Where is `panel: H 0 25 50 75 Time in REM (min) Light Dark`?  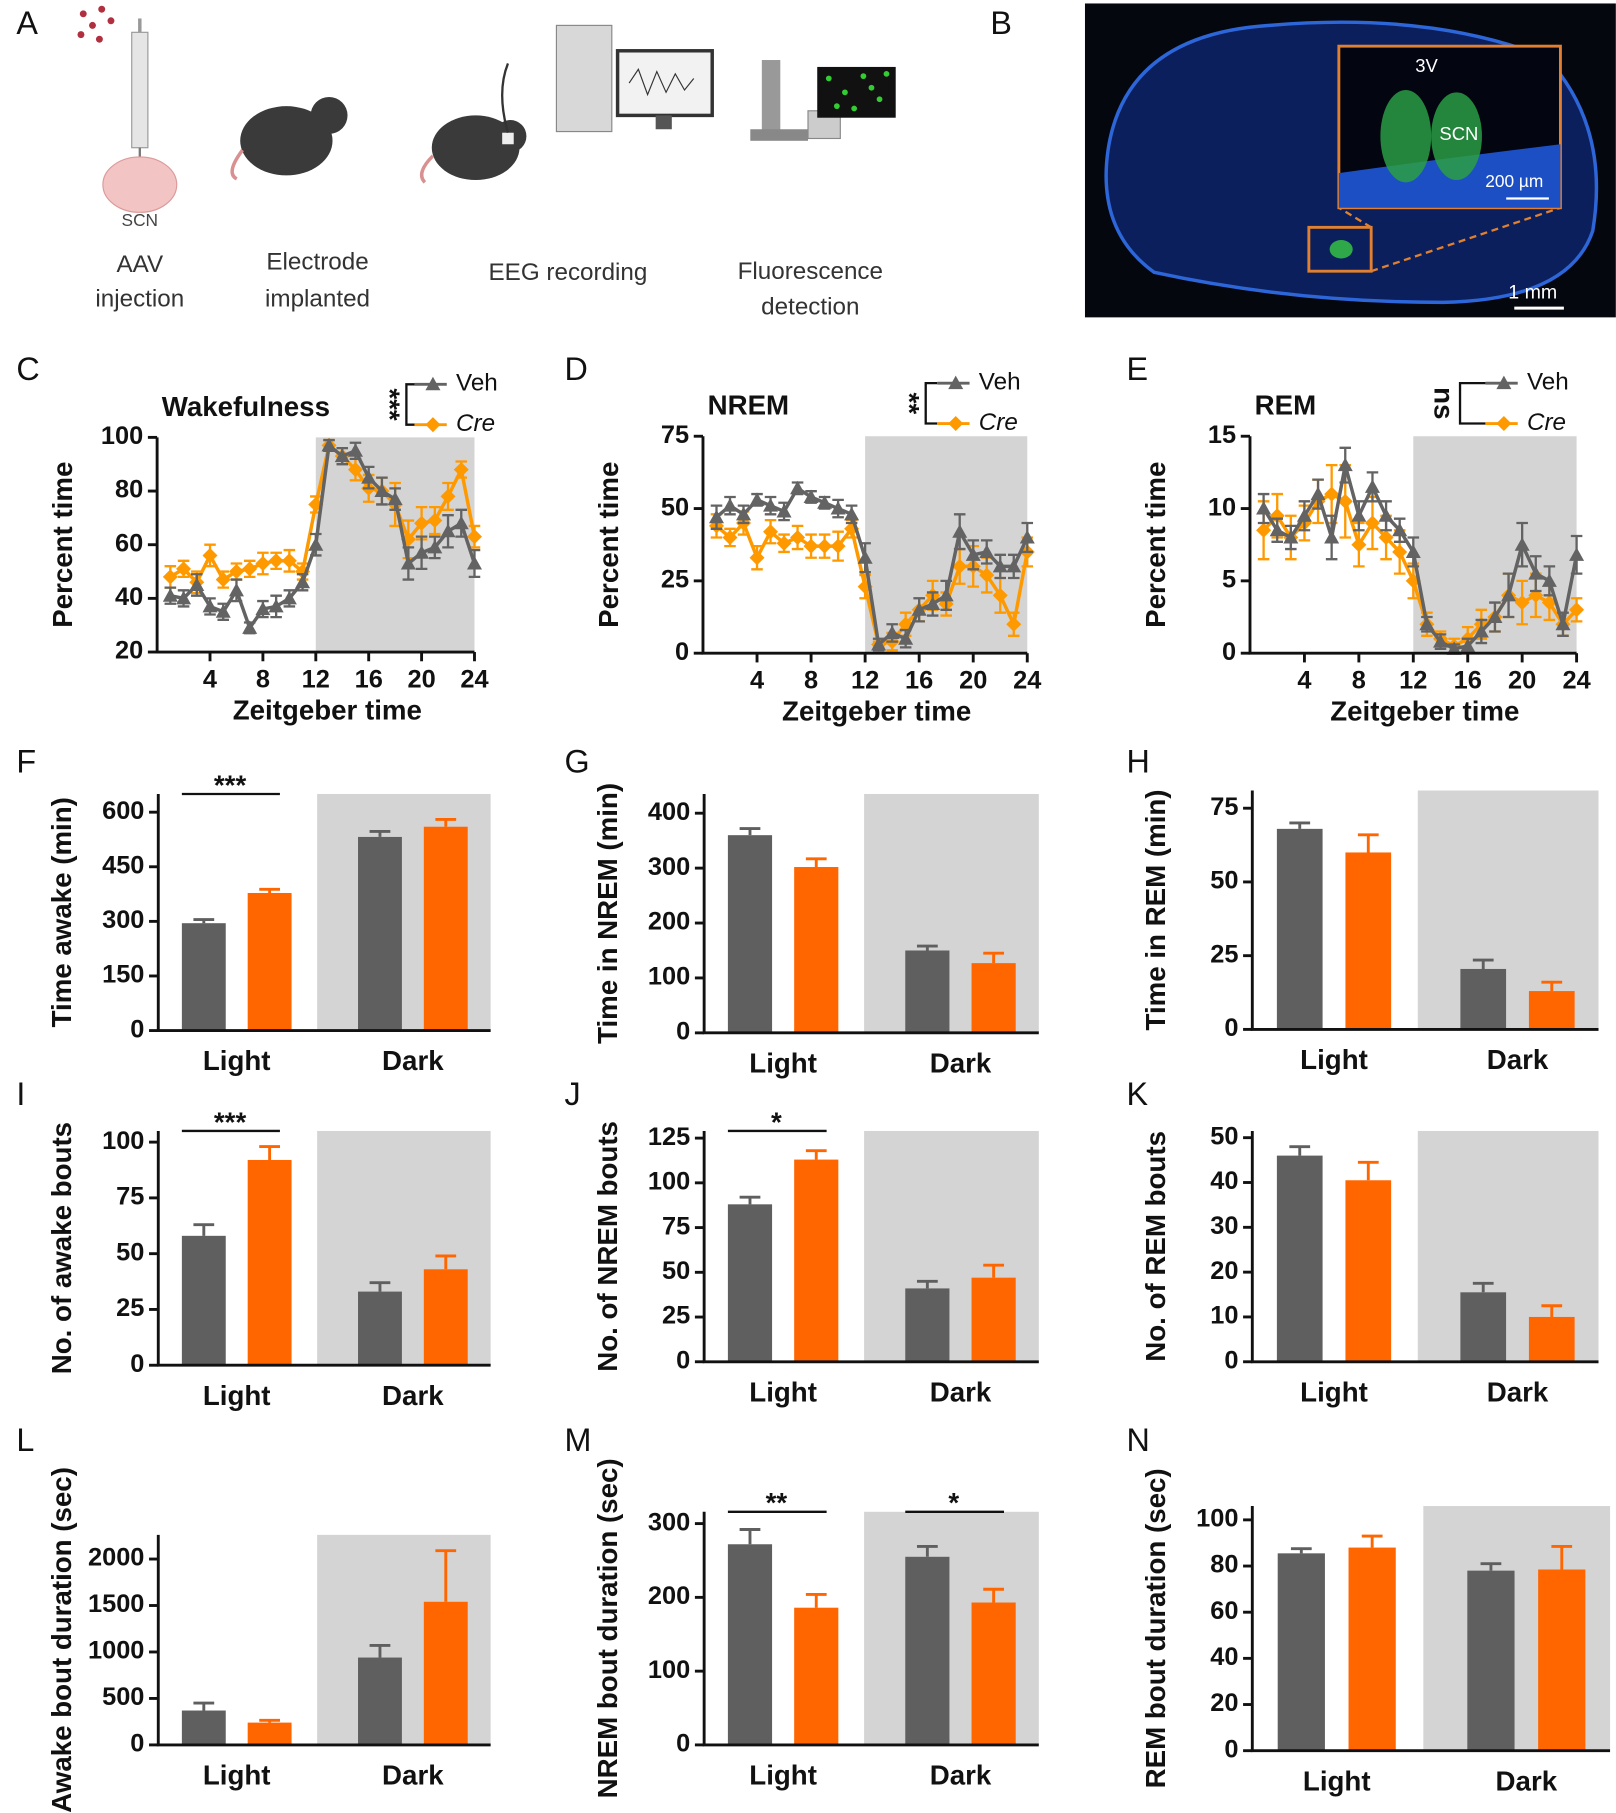 panel: H 0 25 50 75 Time in REM (min) Light Dark is located at coordinates (1363, 909).